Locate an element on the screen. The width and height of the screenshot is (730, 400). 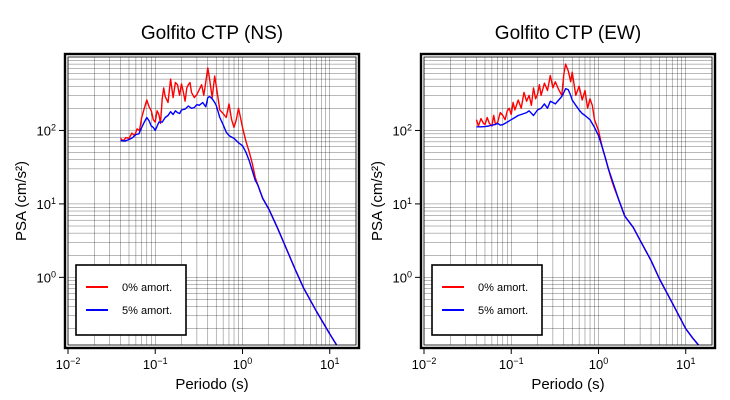
chart-title: Golfito CTP (EW) is located at coordinates (568, 33).